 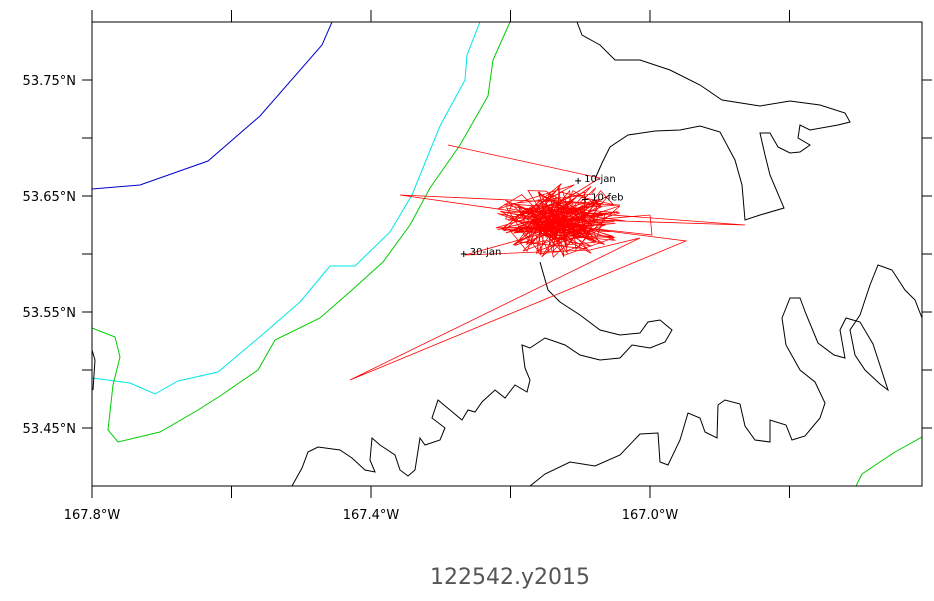 What do you see at coordinates (510, 577) in the screenshot?
I see `map-title: 122542.y2015` at bounding box center [510, 577].